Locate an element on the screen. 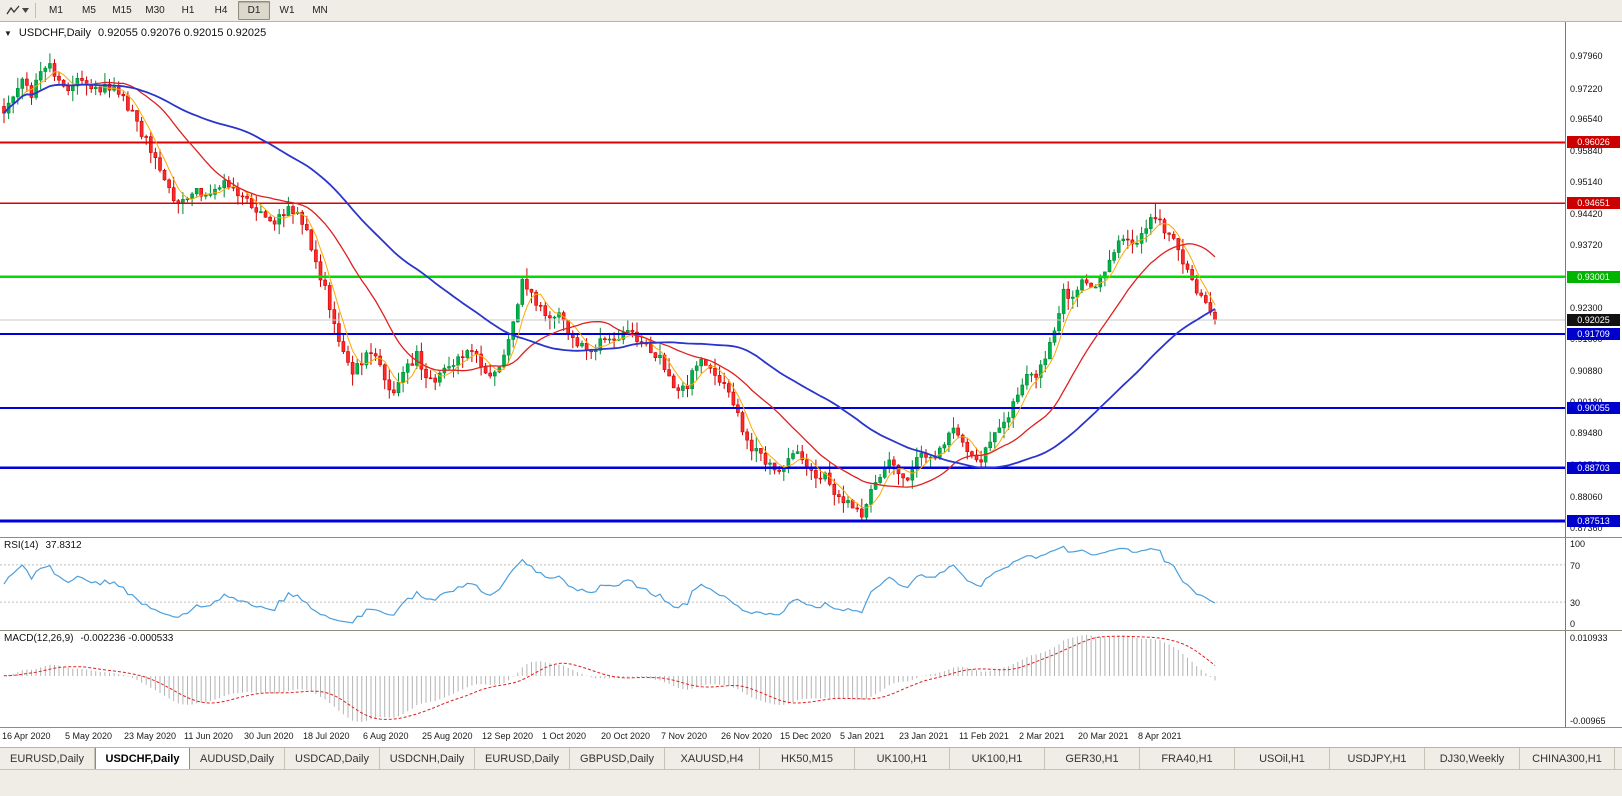 Image resolution: width=1622 pixels, height=796 pixels. time-axis-label: 25 Aug 2020 is located at coordinates (447, 736).